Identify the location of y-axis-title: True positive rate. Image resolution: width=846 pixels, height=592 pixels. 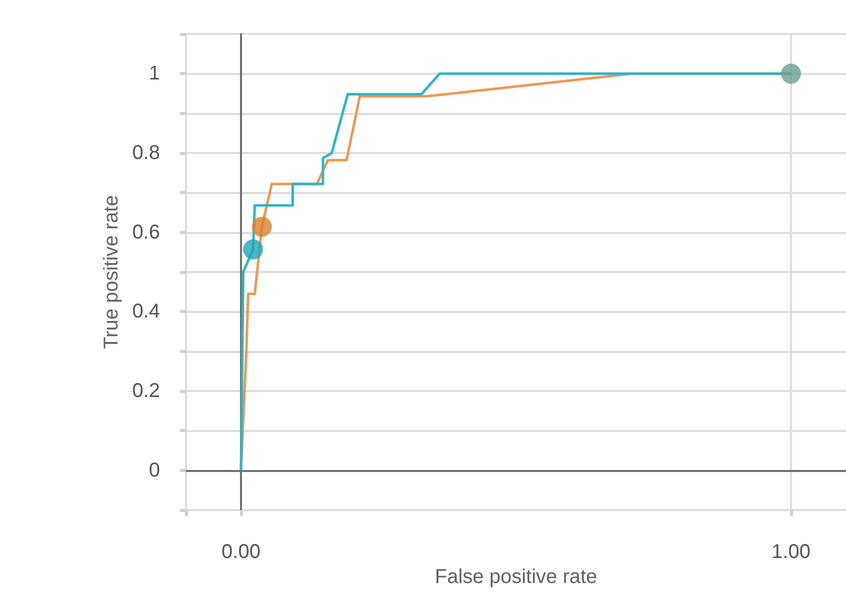
(111, 272).